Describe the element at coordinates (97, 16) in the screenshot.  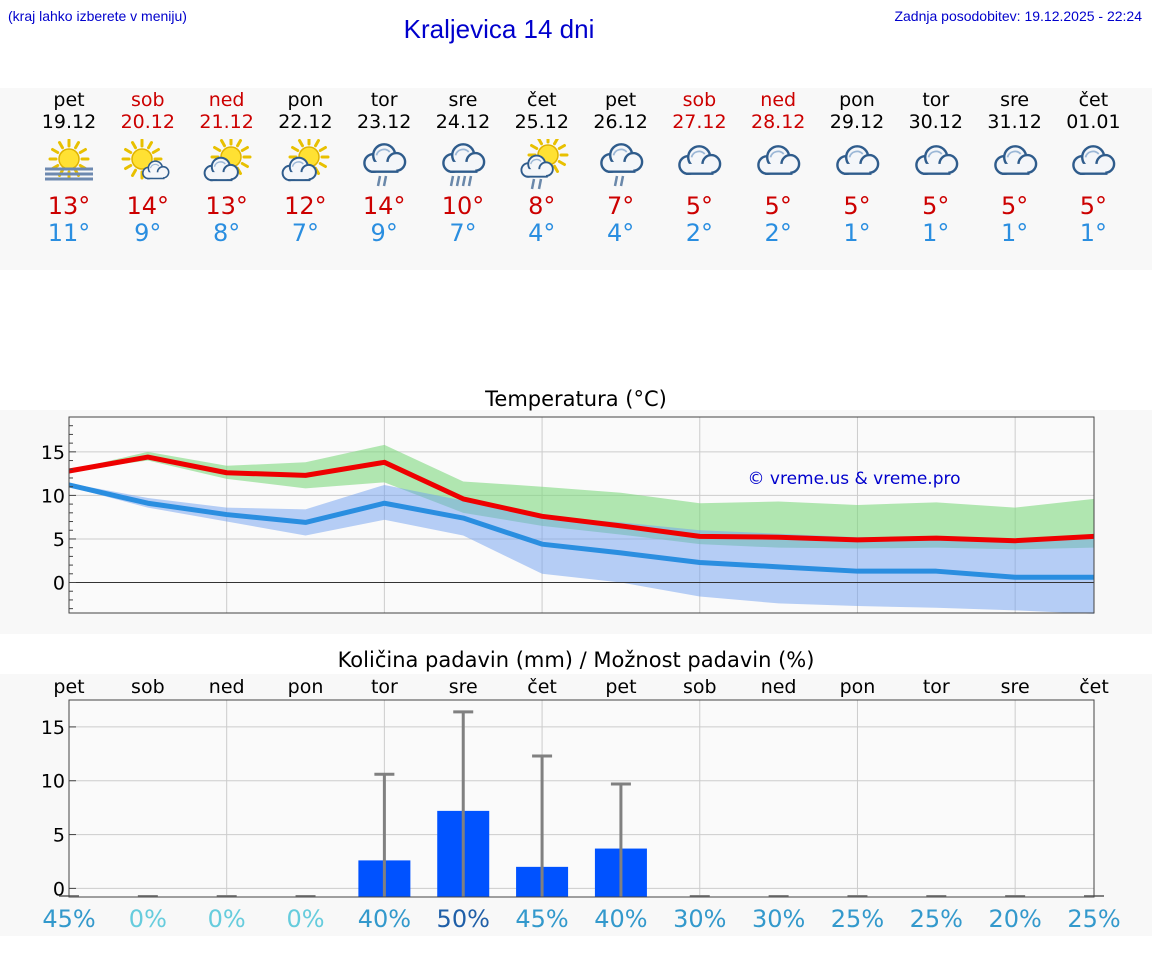
I see `top-note: (kraj lahko izberete v meniju)` at that location.